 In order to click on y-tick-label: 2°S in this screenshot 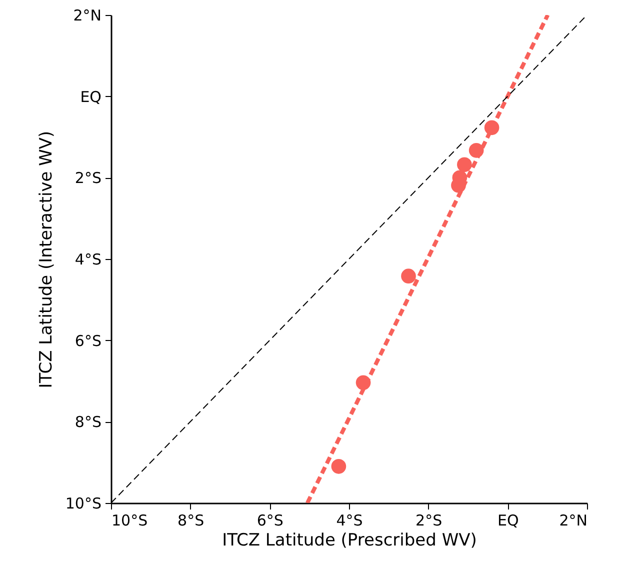, I will do `click(88, 178)`.